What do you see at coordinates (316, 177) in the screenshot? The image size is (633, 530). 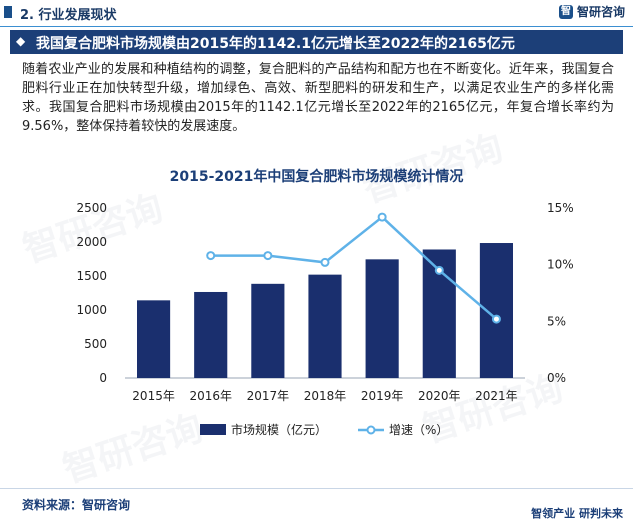 I see `chart-title: 2015-2021年中国复合肥料市场规模统计情况` at bounding box center [316, 177].